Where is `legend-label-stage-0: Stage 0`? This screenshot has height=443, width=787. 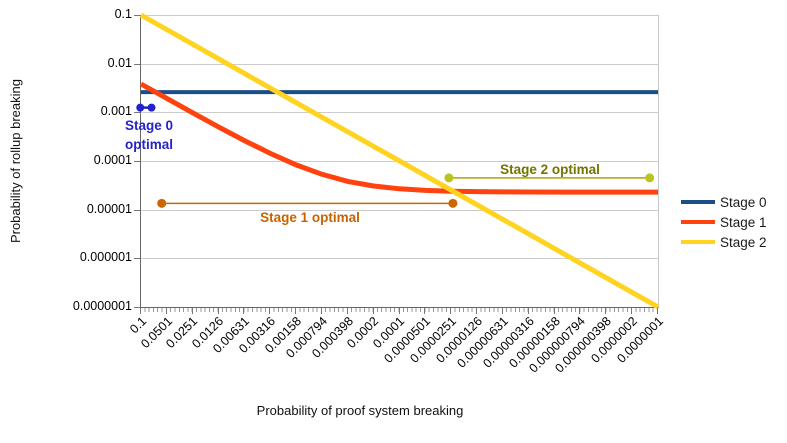
legend-label-stage-0: Stage 0 is located at coordinates (743, 202).